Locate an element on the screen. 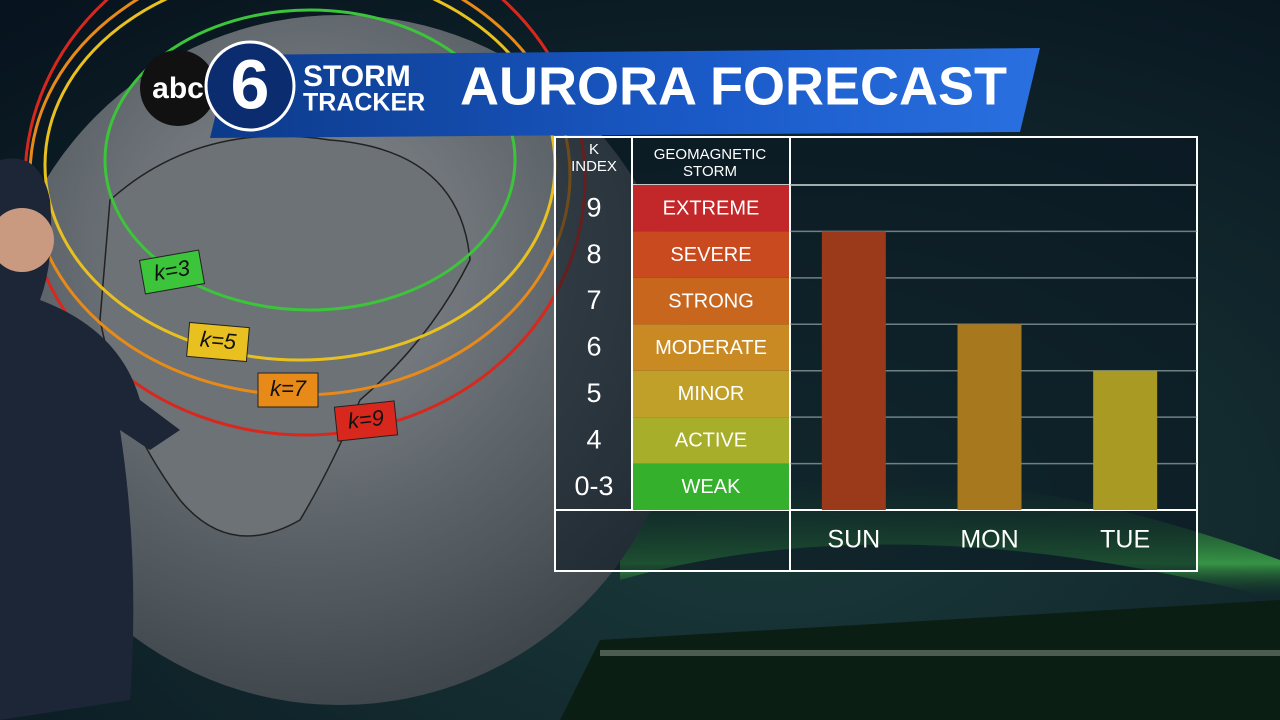 The image size is (1280, 720). chart-title: AURORA FORECAST is located at coordinates (733, 86).